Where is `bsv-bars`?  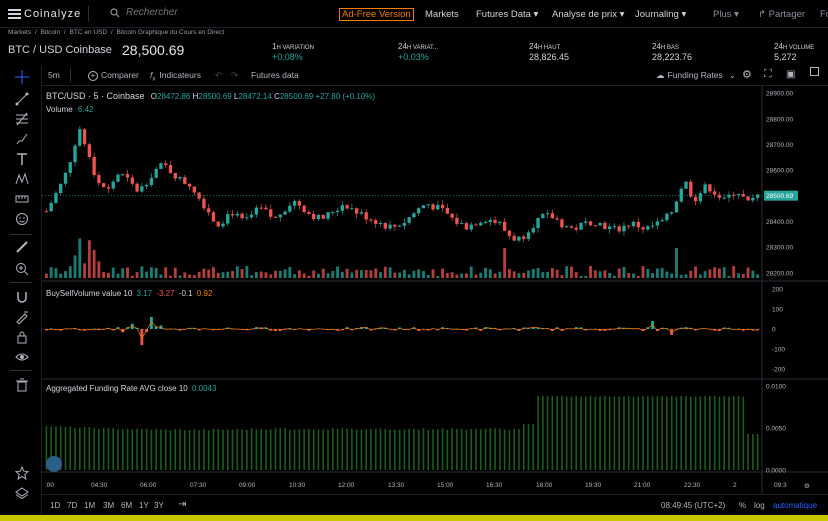 bsv-bars is located at coordinates (402, 331).